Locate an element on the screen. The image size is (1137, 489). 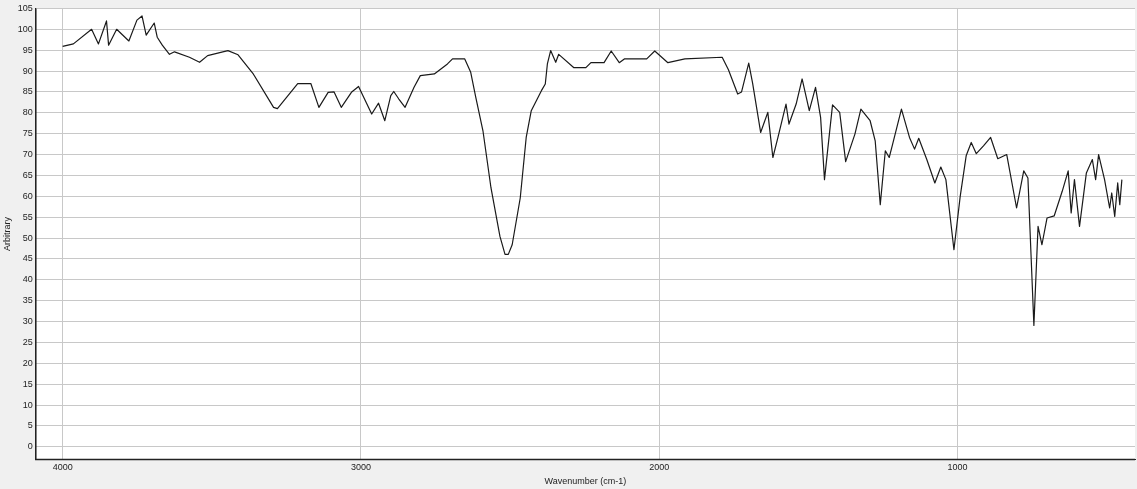
y-tick-label: 85 is located at coordinates (27, 91).